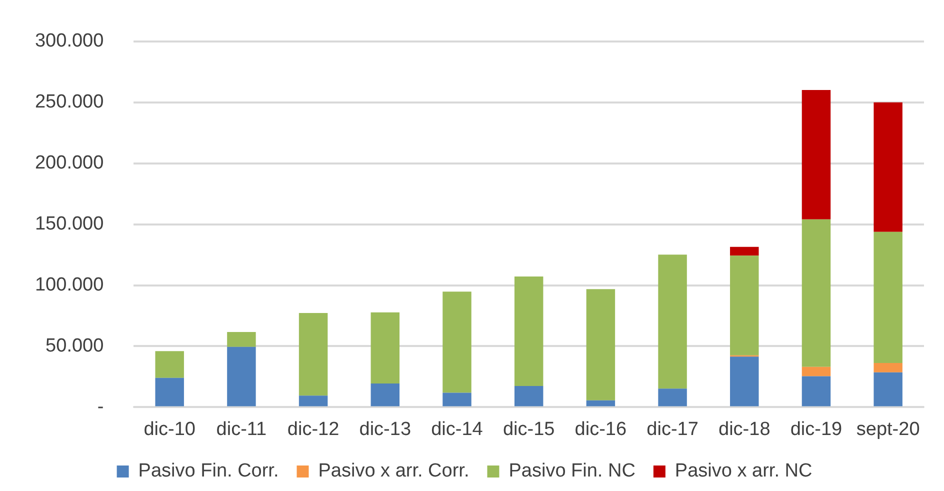 The image size is (944, 491). Describe the element at coordinates (69, 285) in the screenshot. I see `y-tick-label: 100.000` at that location.